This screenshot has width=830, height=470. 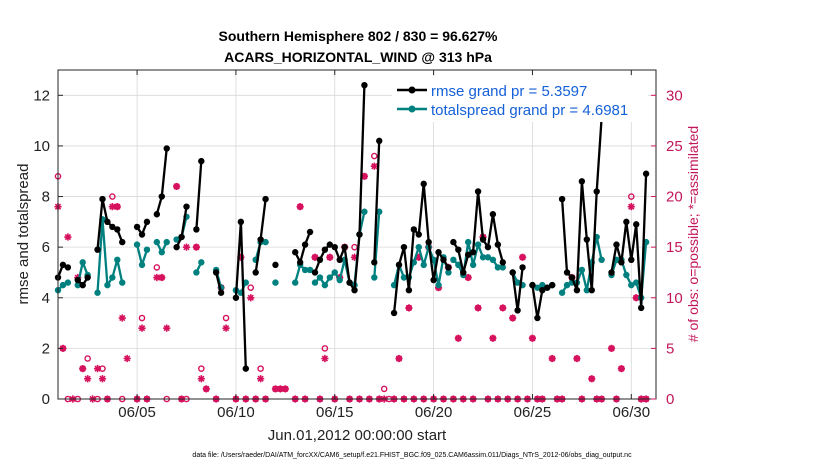 What do you see at coordinates (46, 399) in the screenshot?
I see `y-tick-label: 0` at bounding box center [46, 399].